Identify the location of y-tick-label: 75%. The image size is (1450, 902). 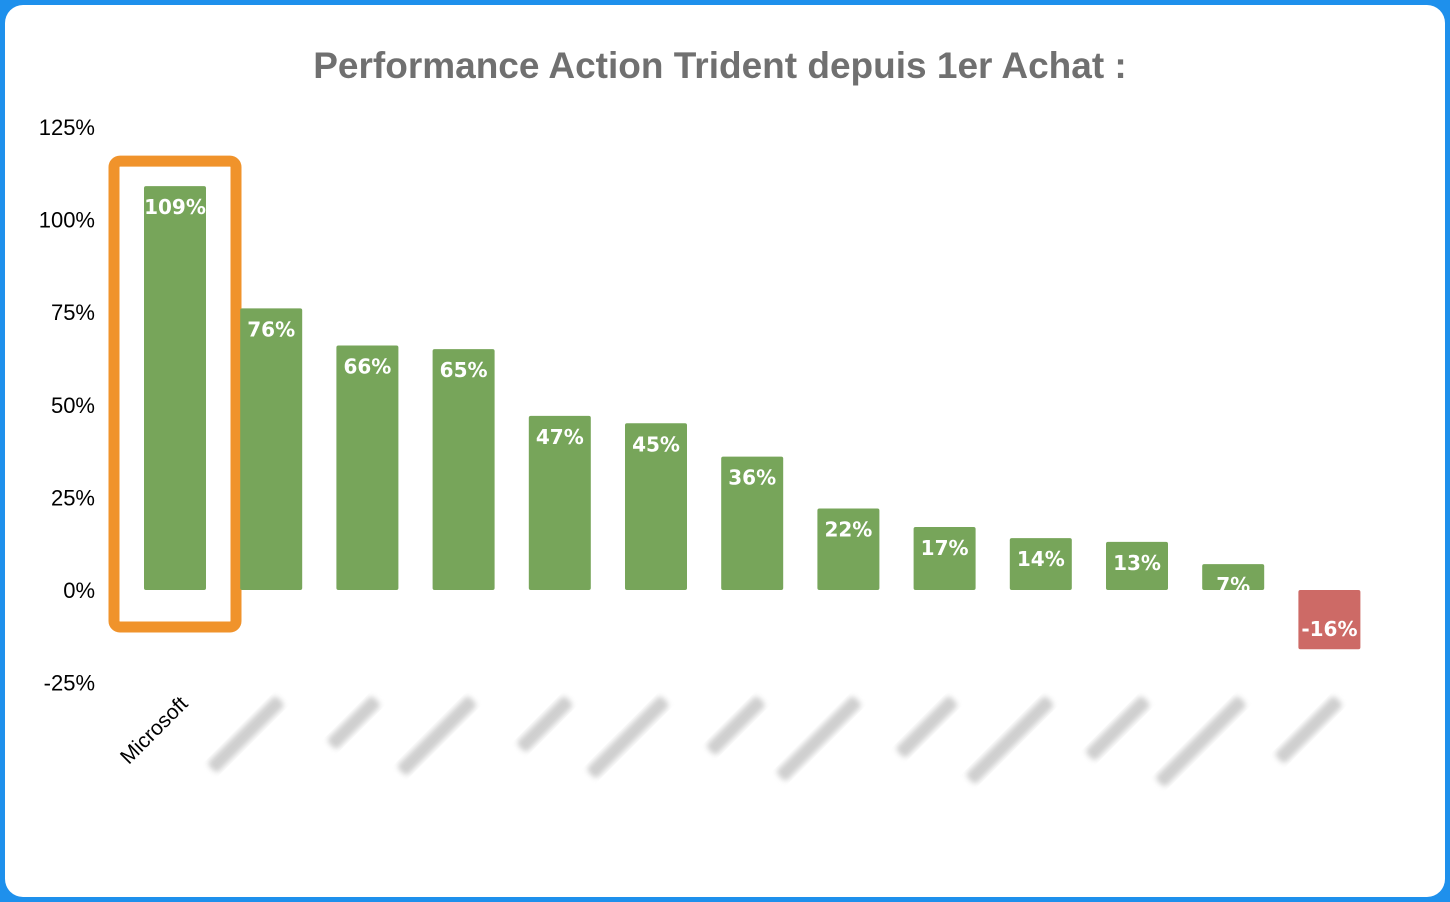
(73, 312).